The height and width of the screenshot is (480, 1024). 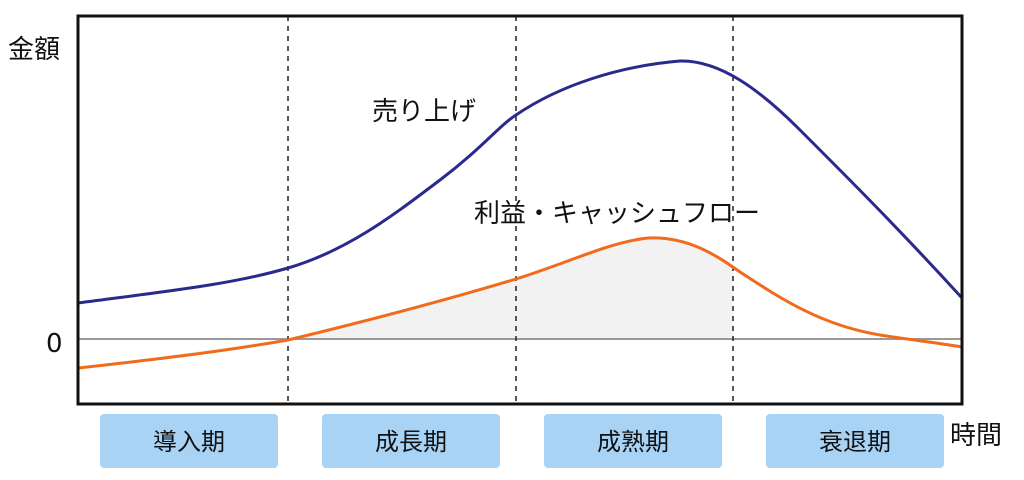 What do you see at coordinates (424, 112) in the screenshot?
I see `sales-curve-label: 売り上げ` at bounding box center [424, 112].